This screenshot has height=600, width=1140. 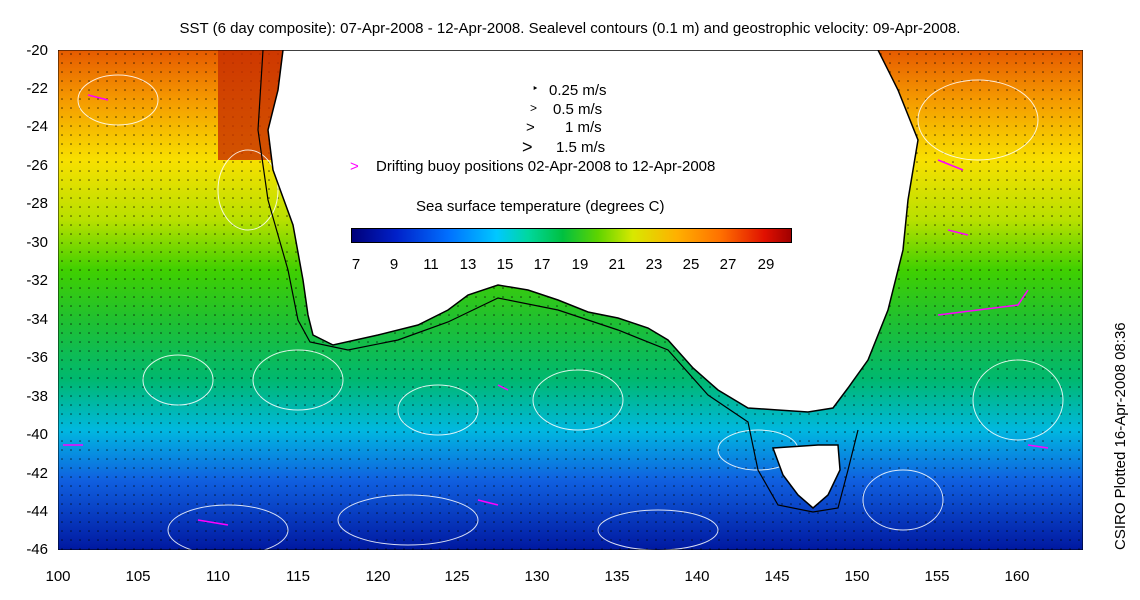 What do you see at coordinates (356, 264) in the screenshot?
I see `colorbar-tick: 7` at bounding box center [356, 264].